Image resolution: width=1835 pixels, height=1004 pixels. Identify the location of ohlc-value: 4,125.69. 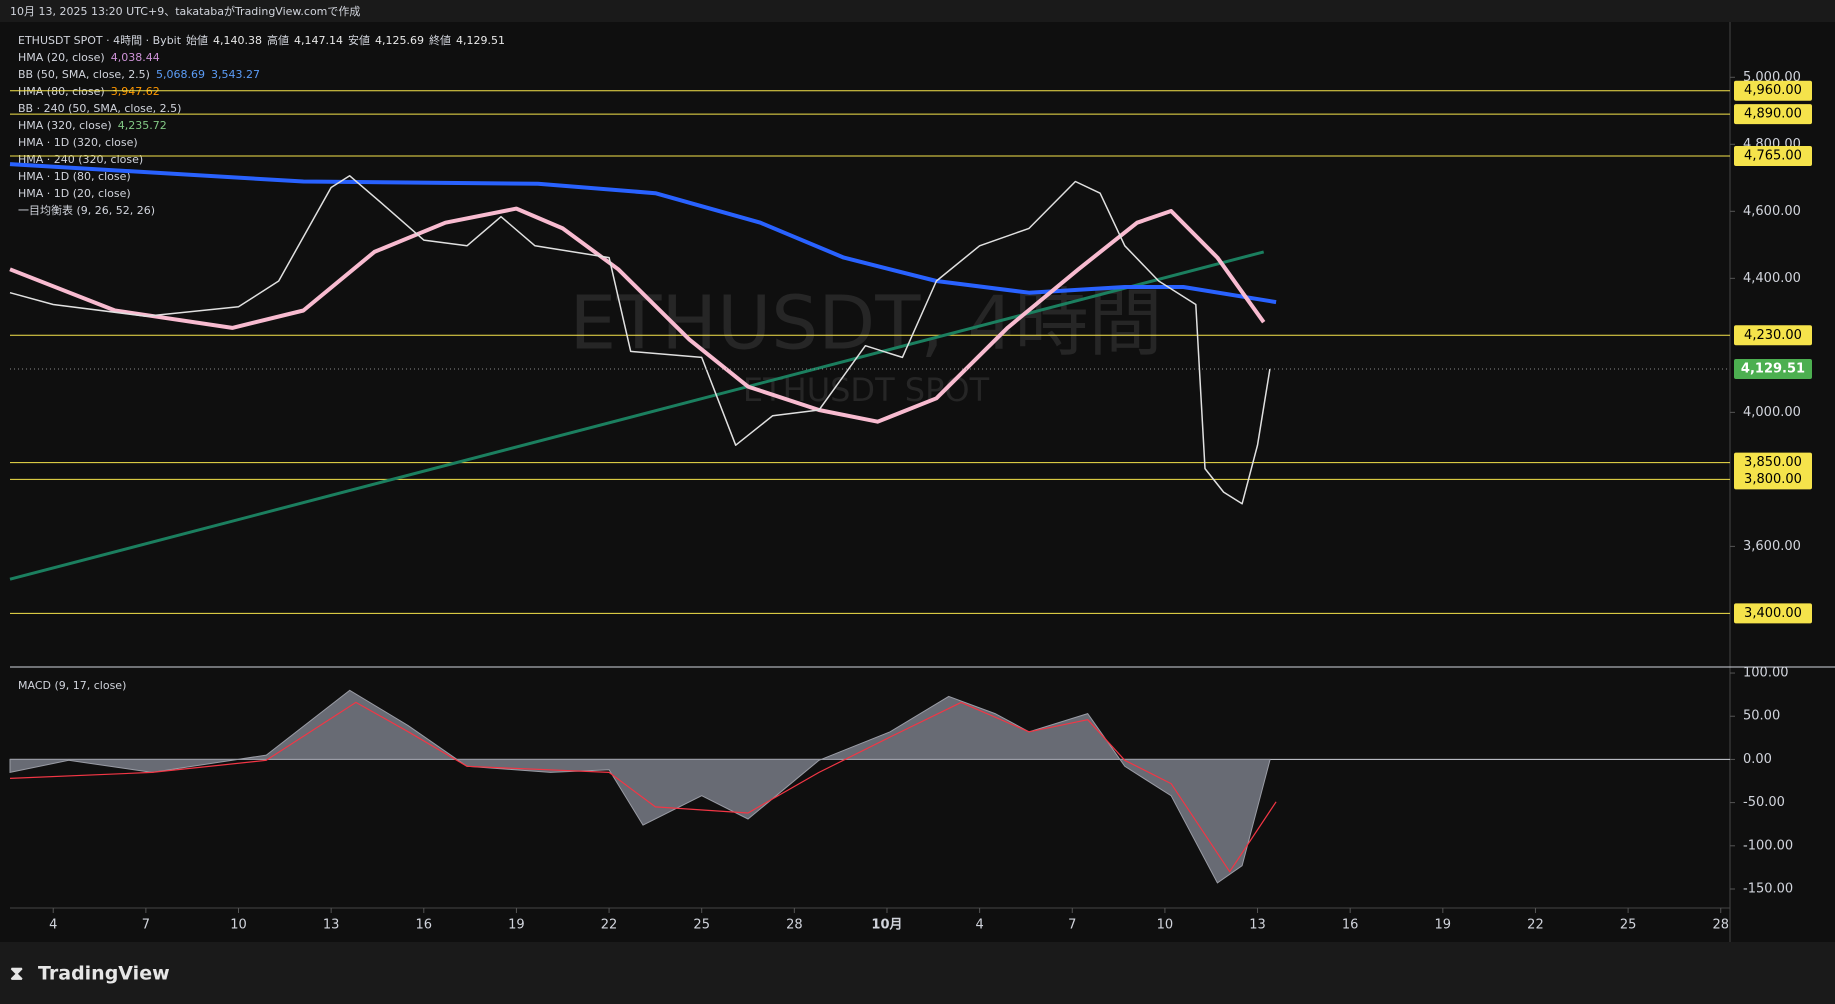
(399, 40).